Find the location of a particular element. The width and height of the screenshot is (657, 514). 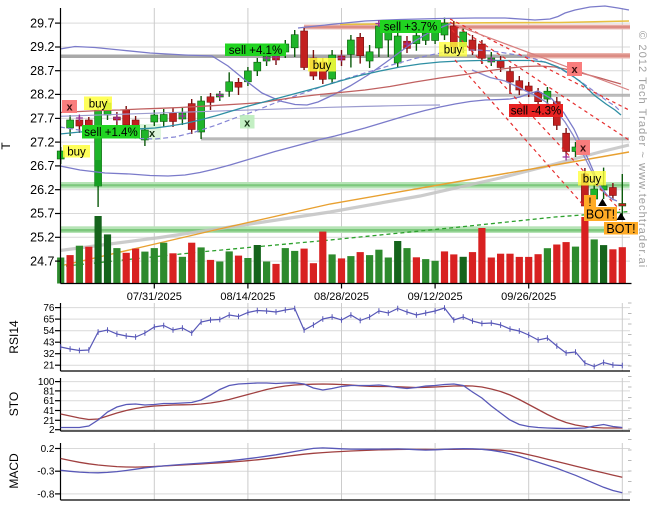

svg-text: 07/31/2025 is located at coordinates (154, 297).